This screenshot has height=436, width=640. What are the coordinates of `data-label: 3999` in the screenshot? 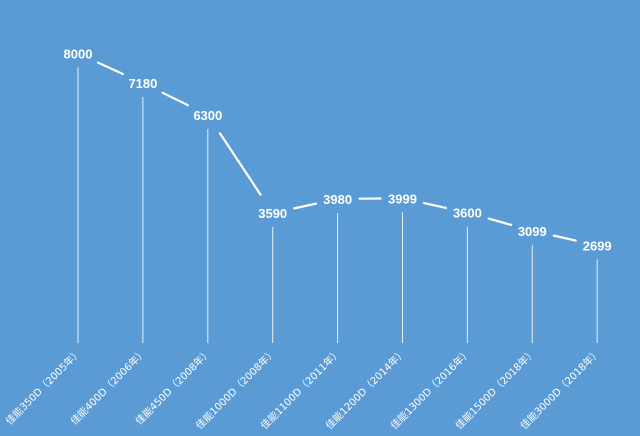 It's located at (402, 198).